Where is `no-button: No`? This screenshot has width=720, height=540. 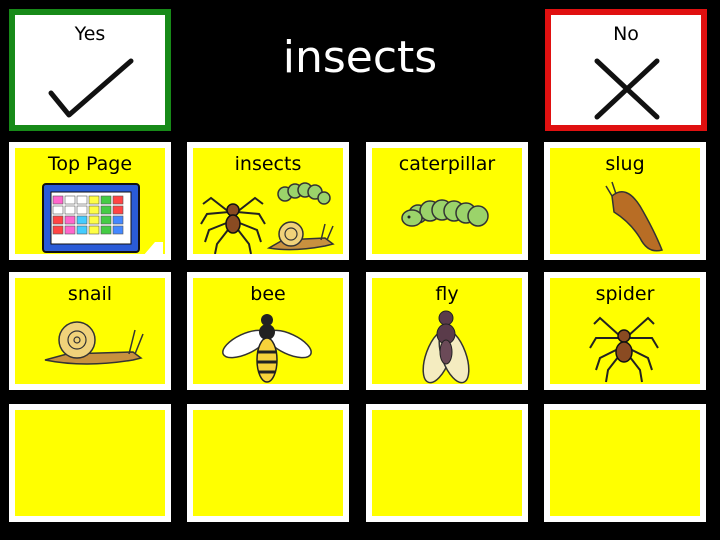
no-button: No is located at coordinates (626, 70).